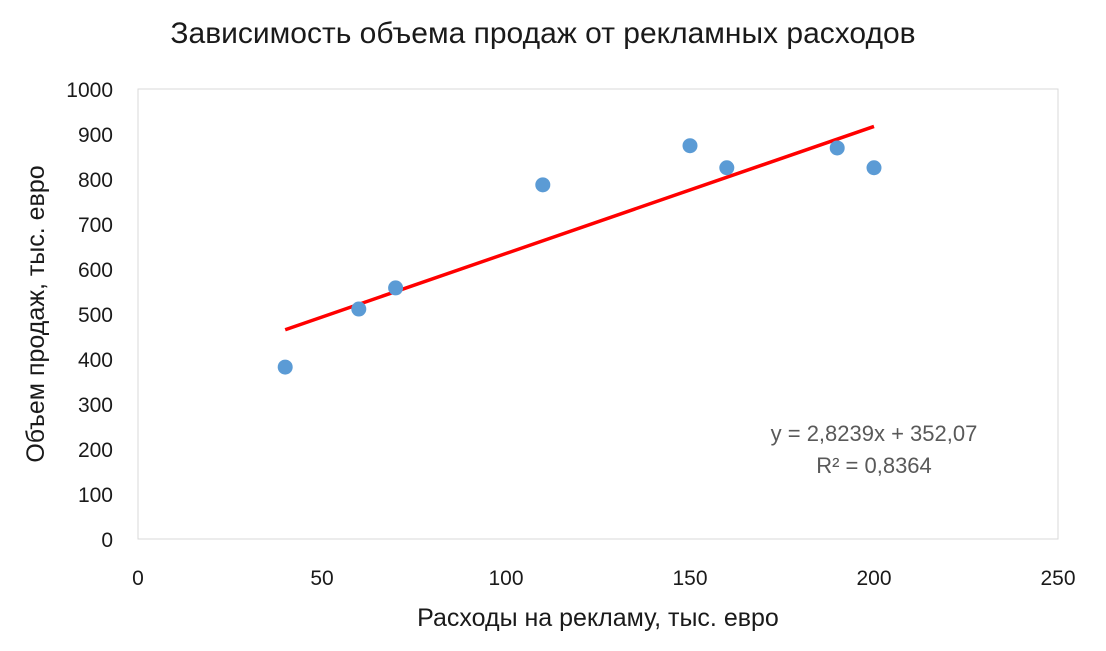 The width and height of the screenshot is (1106, 651). What do you see at coordinates (505, 578) in the screenshot?
I see `x-tick-label: 100` at bounding box center [505, 578].